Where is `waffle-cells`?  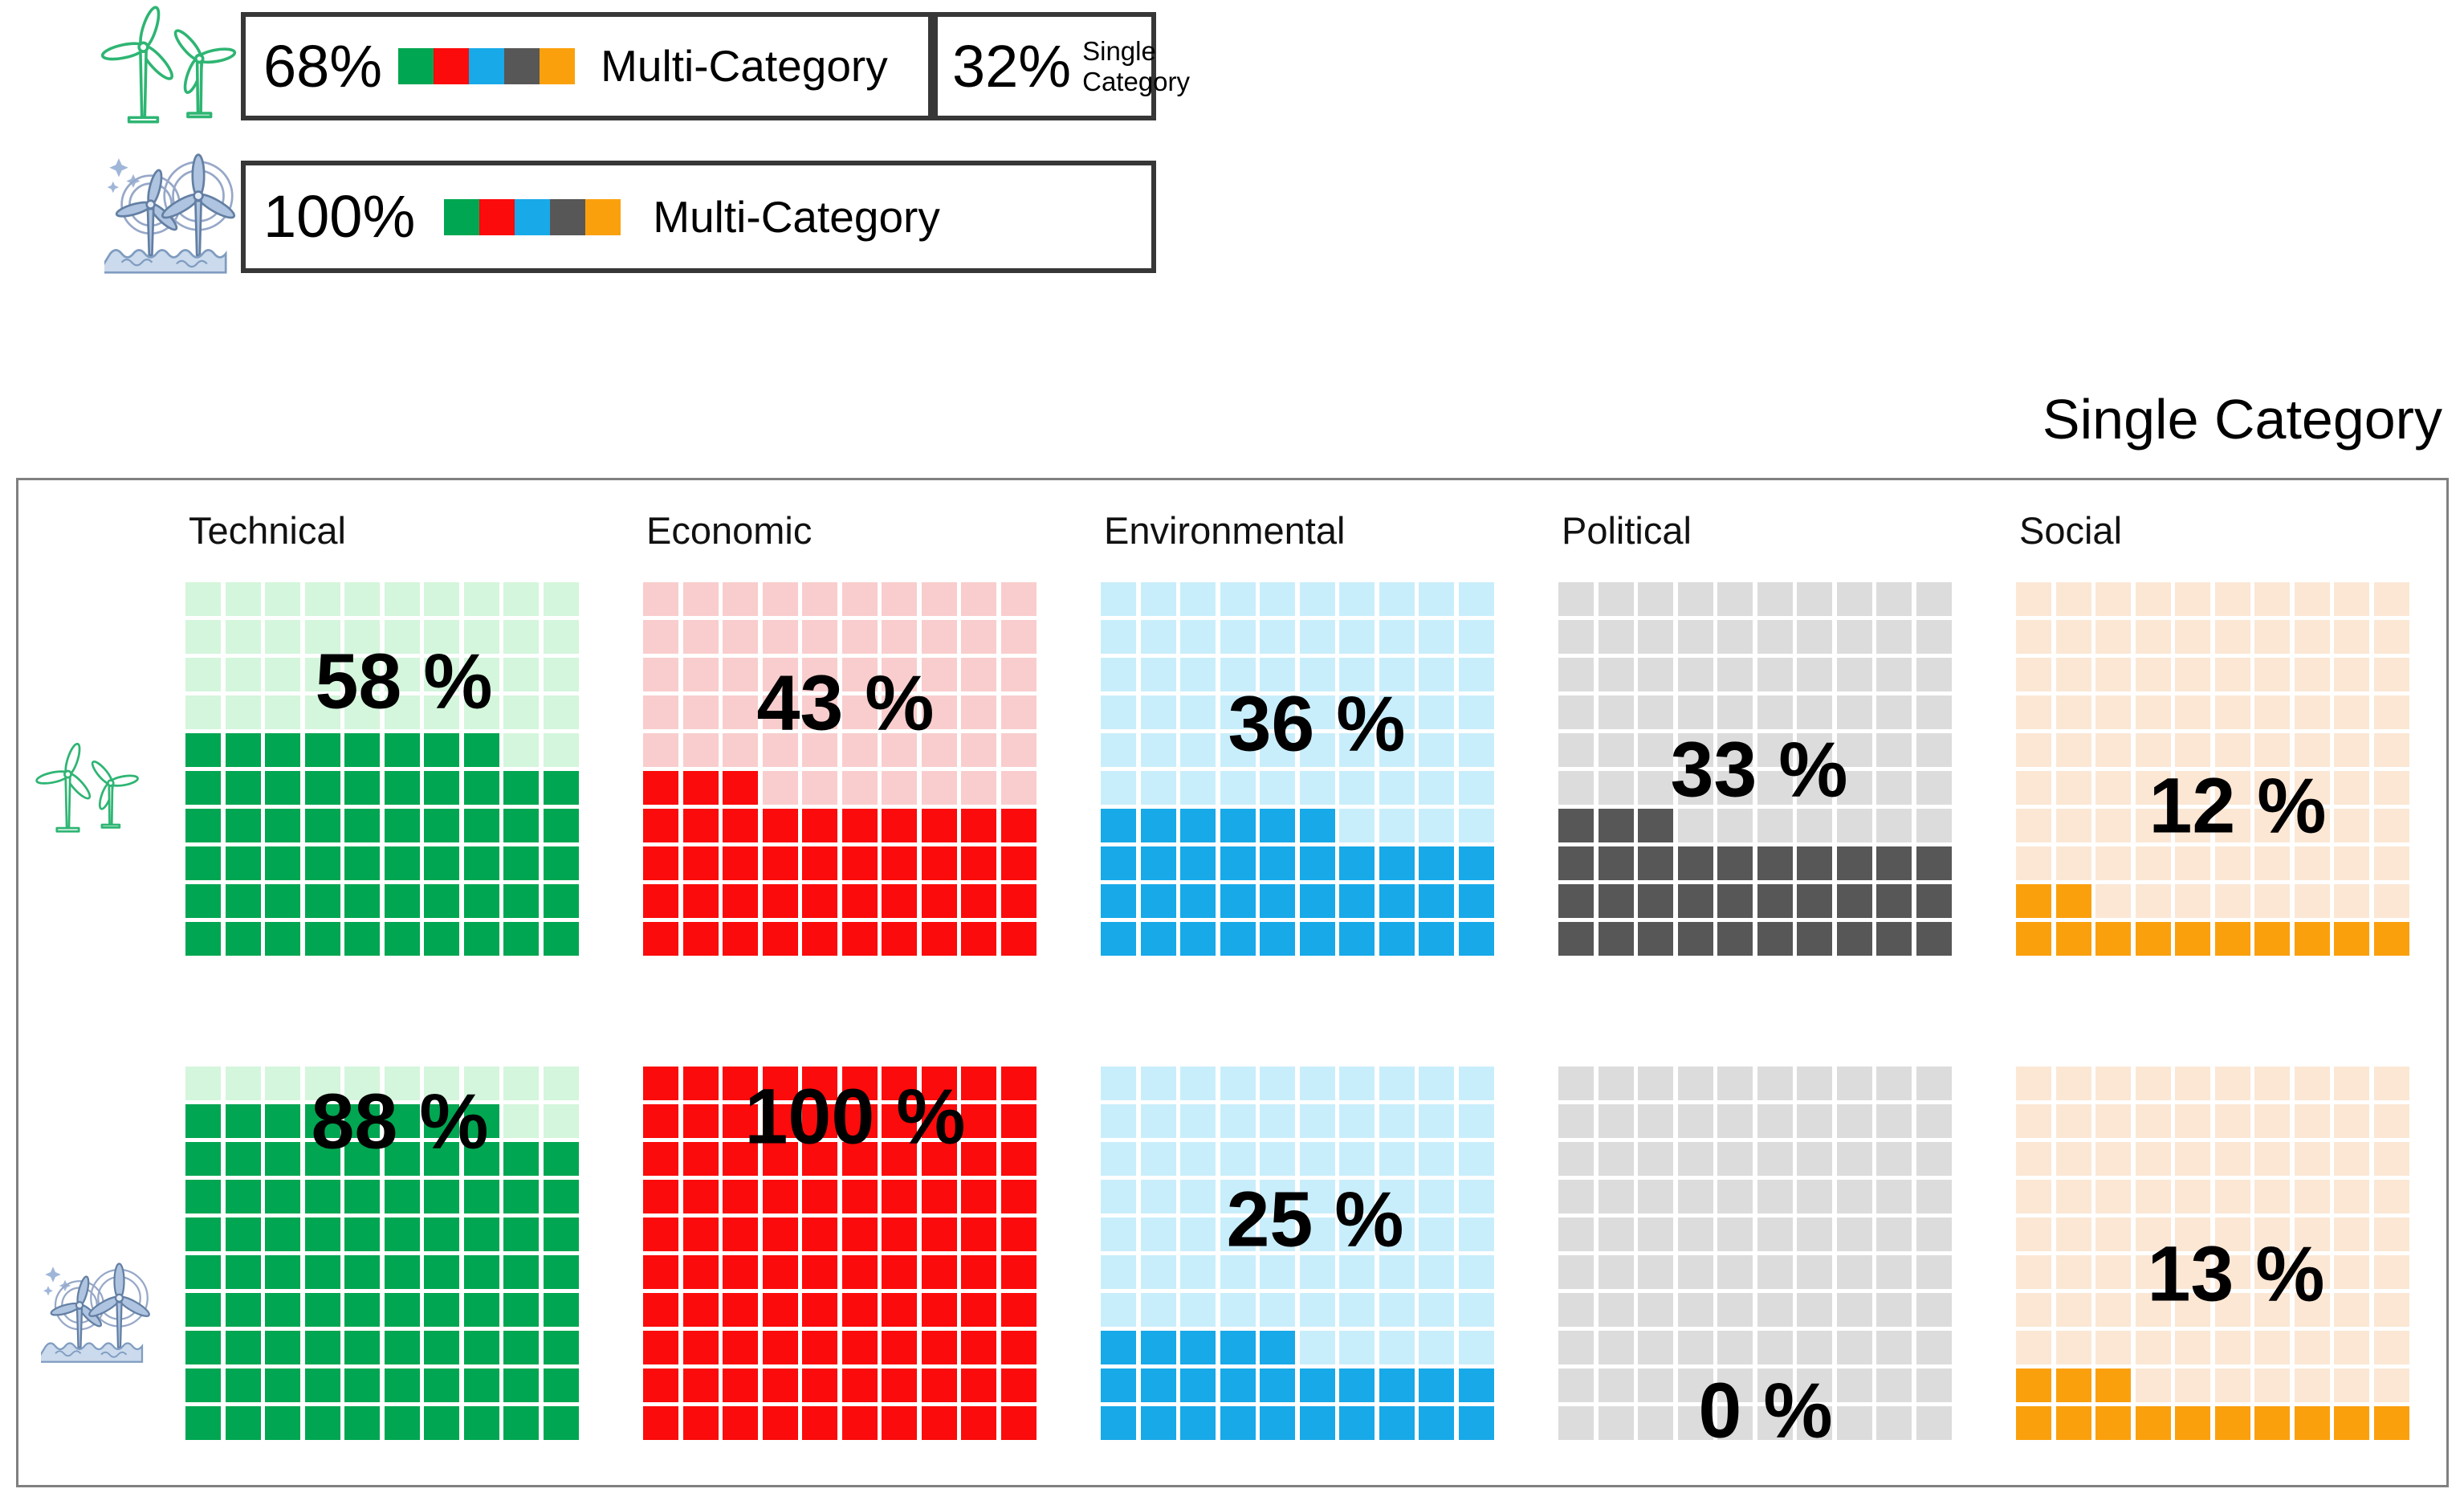 waffle-cells is located at coordinates (2212, 769).